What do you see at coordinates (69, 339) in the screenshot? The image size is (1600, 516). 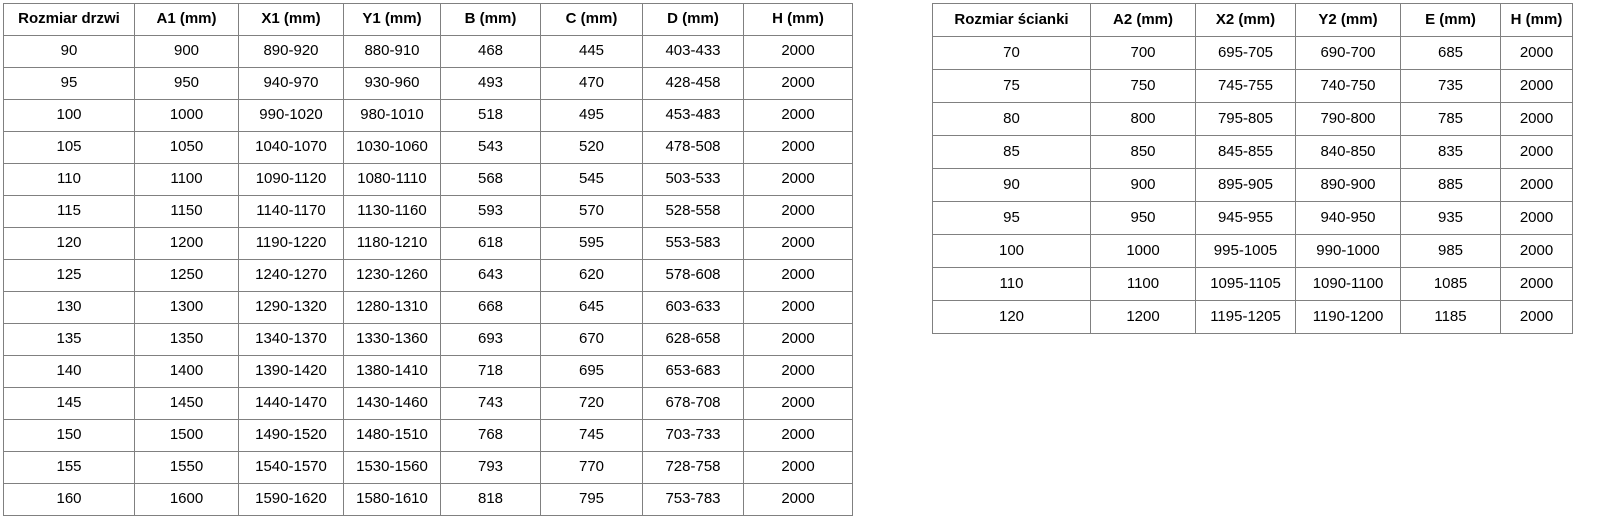 I see `table-cell: 135` at bounding box center [69, 339].